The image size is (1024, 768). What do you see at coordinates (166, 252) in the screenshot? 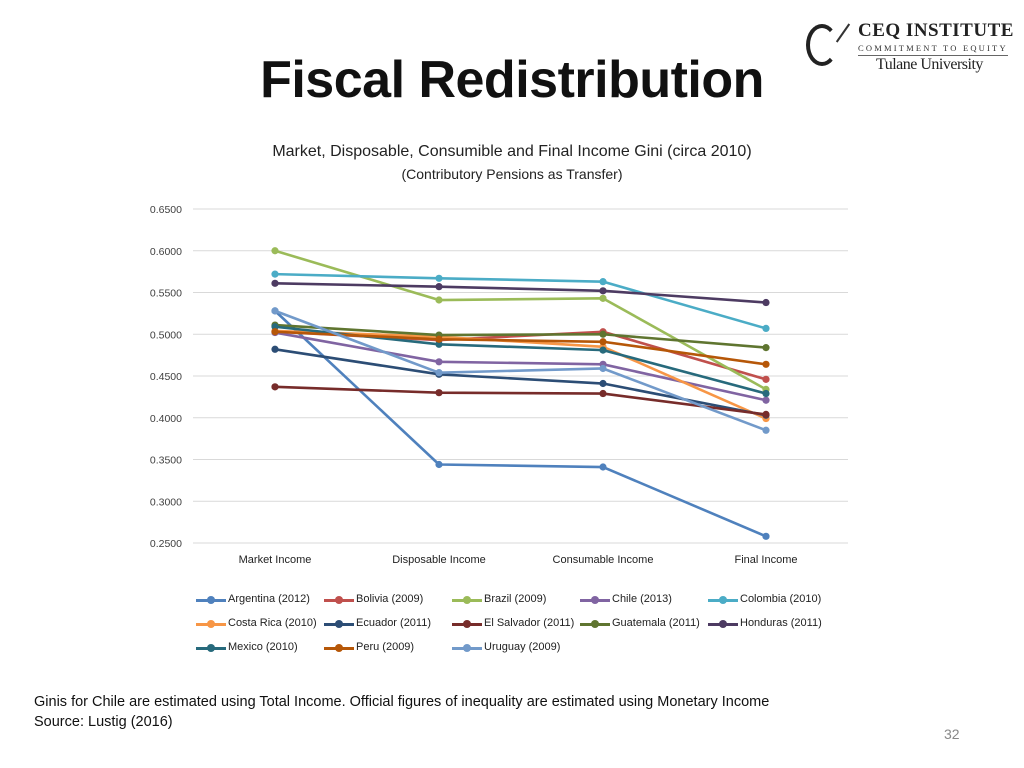
I see `y-tick-label: 0.6000` at bounding box center [166, 252].